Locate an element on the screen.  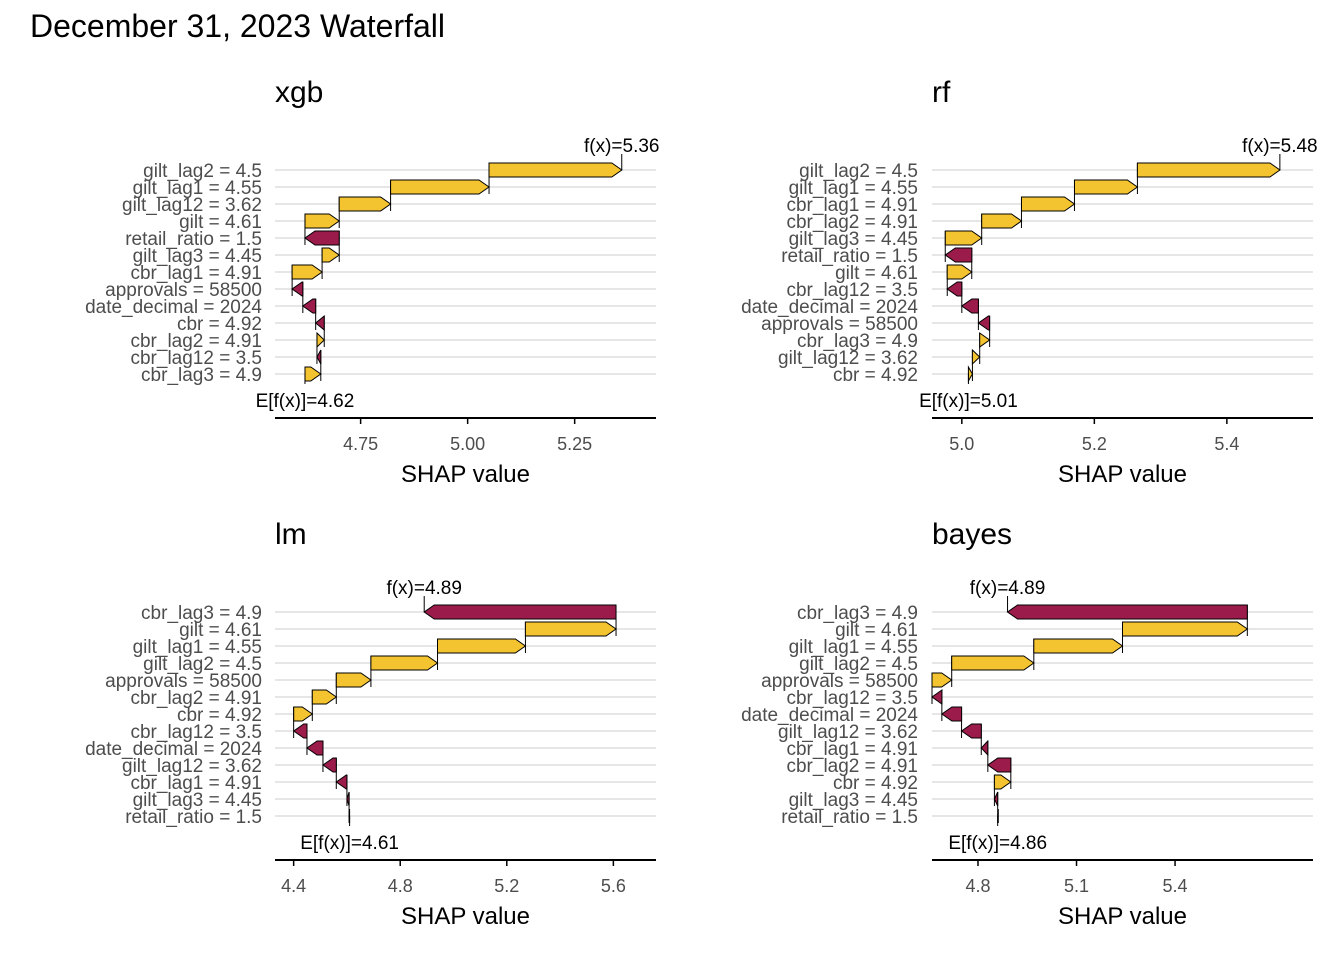
feature-label: gilt_lag2 = 4.5 is located at coordinates (202, 664).